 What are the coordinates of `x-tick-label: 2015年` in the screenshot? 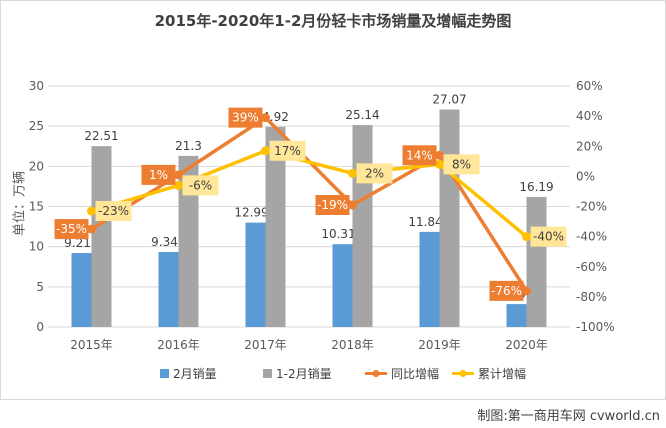 It's located at (91, 345).